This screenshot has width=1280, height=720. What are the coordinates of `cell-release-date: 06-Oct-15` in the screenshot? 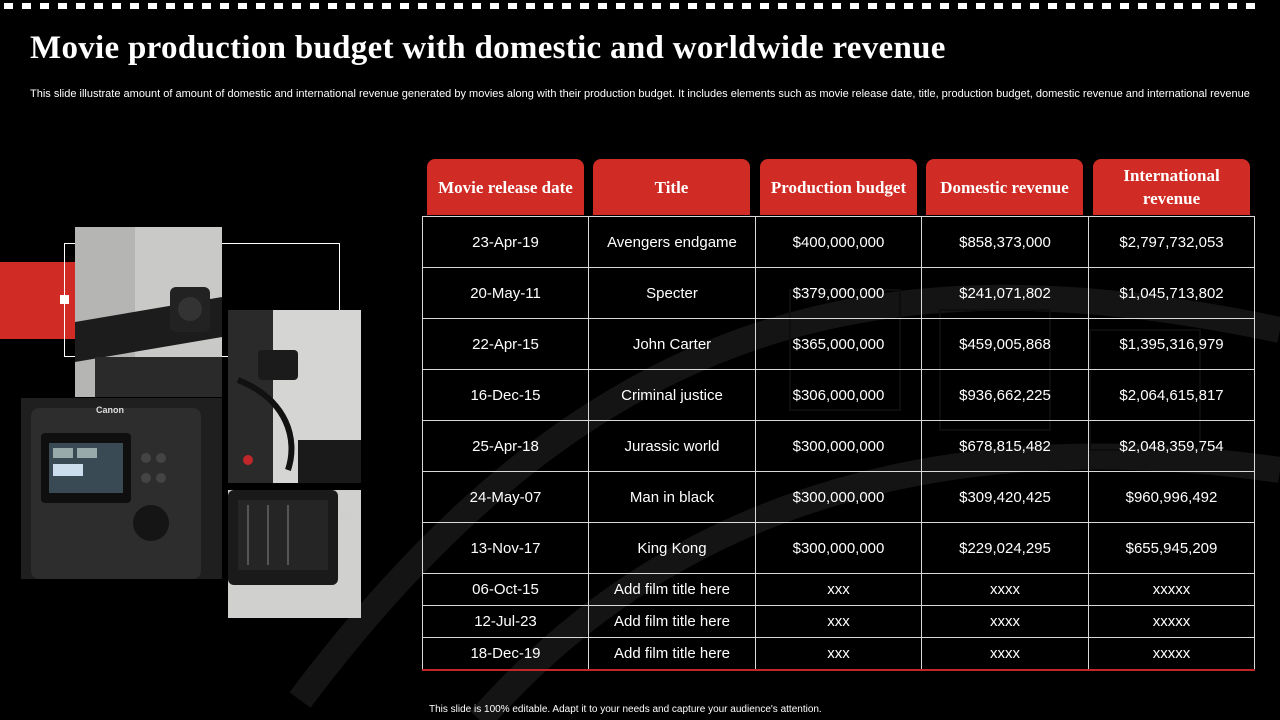 It's located at (505, 589).